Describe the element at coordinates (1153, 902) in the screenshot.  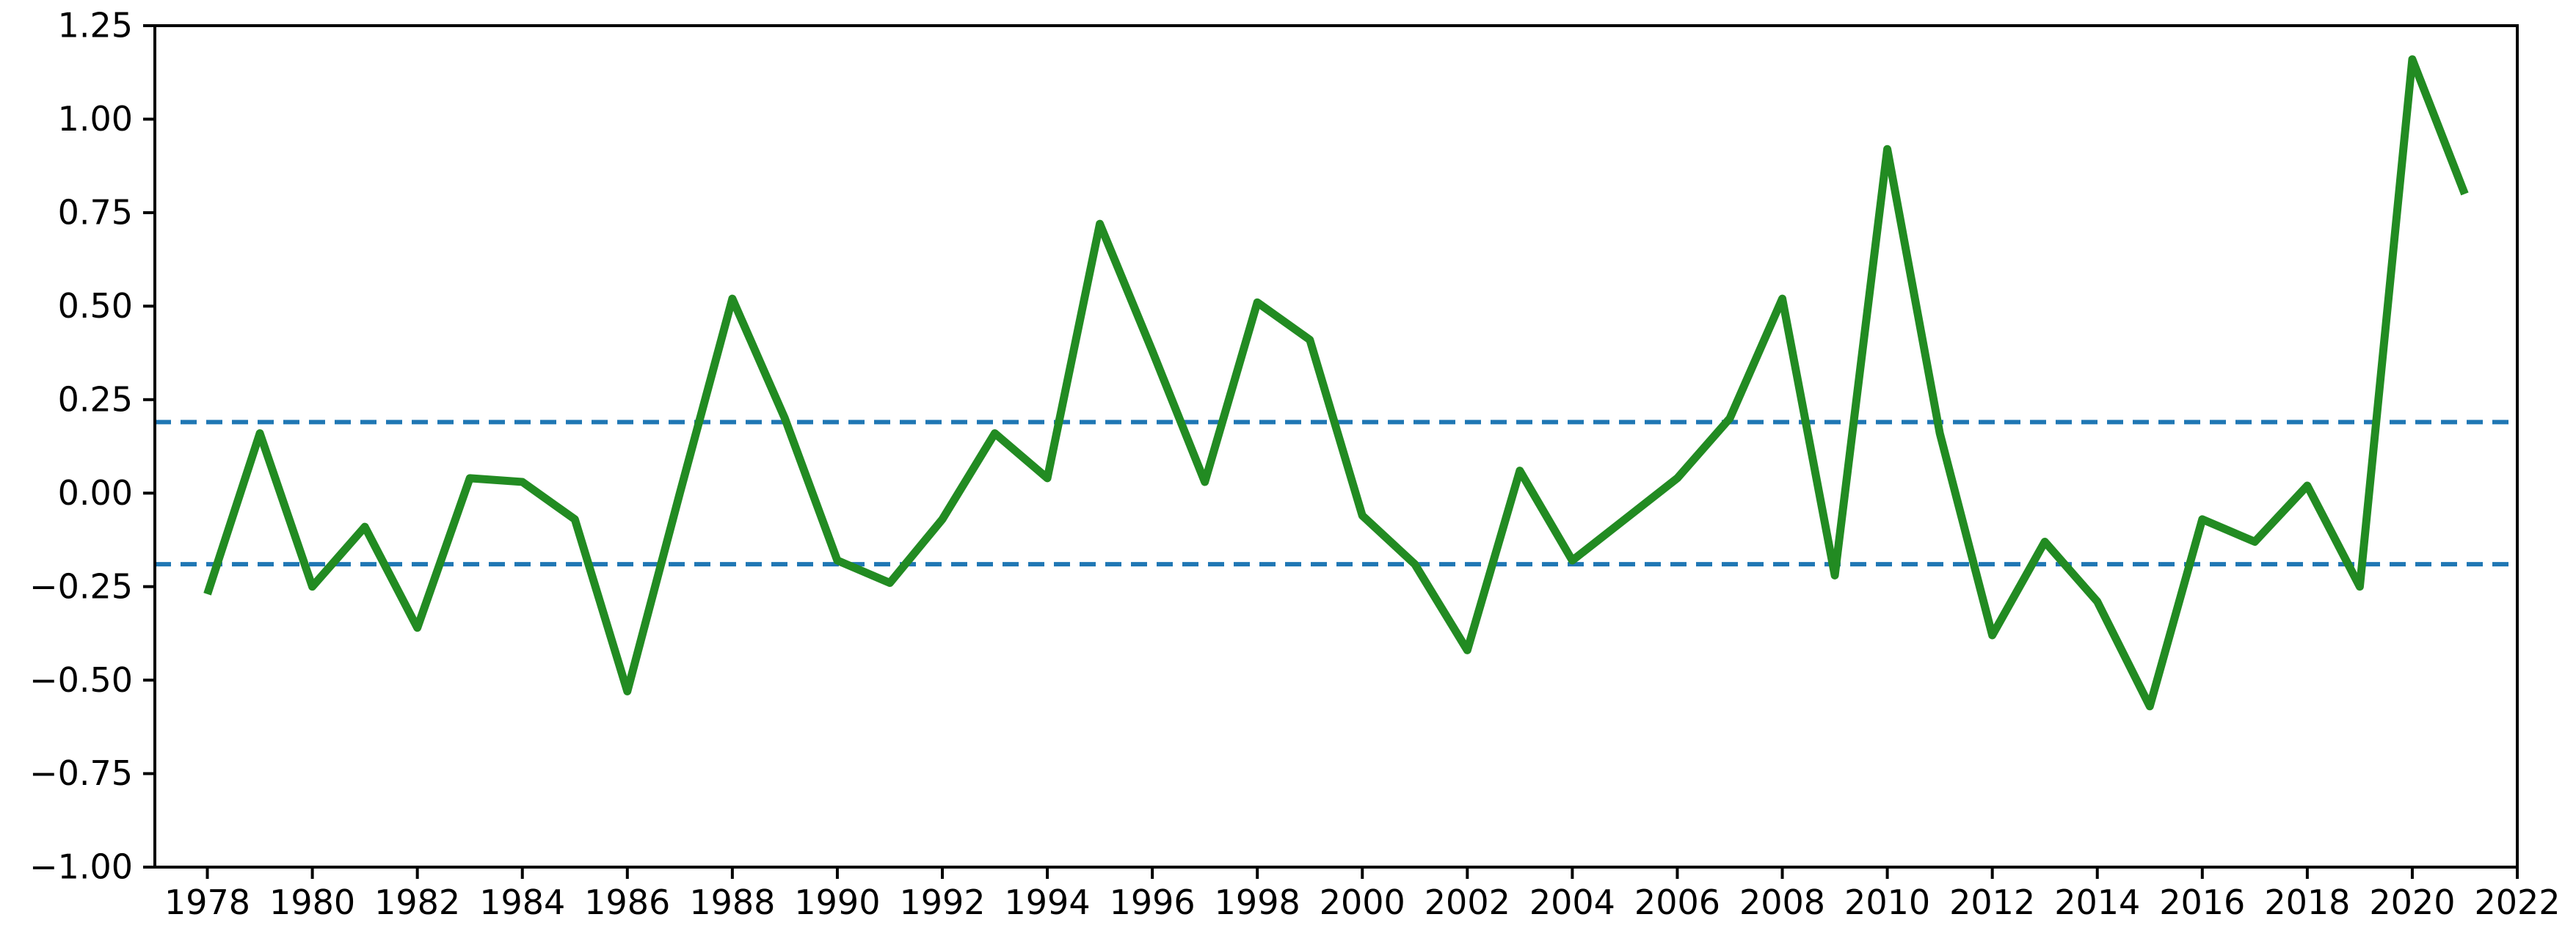
I see `x-tick-label: 1996` at that location.